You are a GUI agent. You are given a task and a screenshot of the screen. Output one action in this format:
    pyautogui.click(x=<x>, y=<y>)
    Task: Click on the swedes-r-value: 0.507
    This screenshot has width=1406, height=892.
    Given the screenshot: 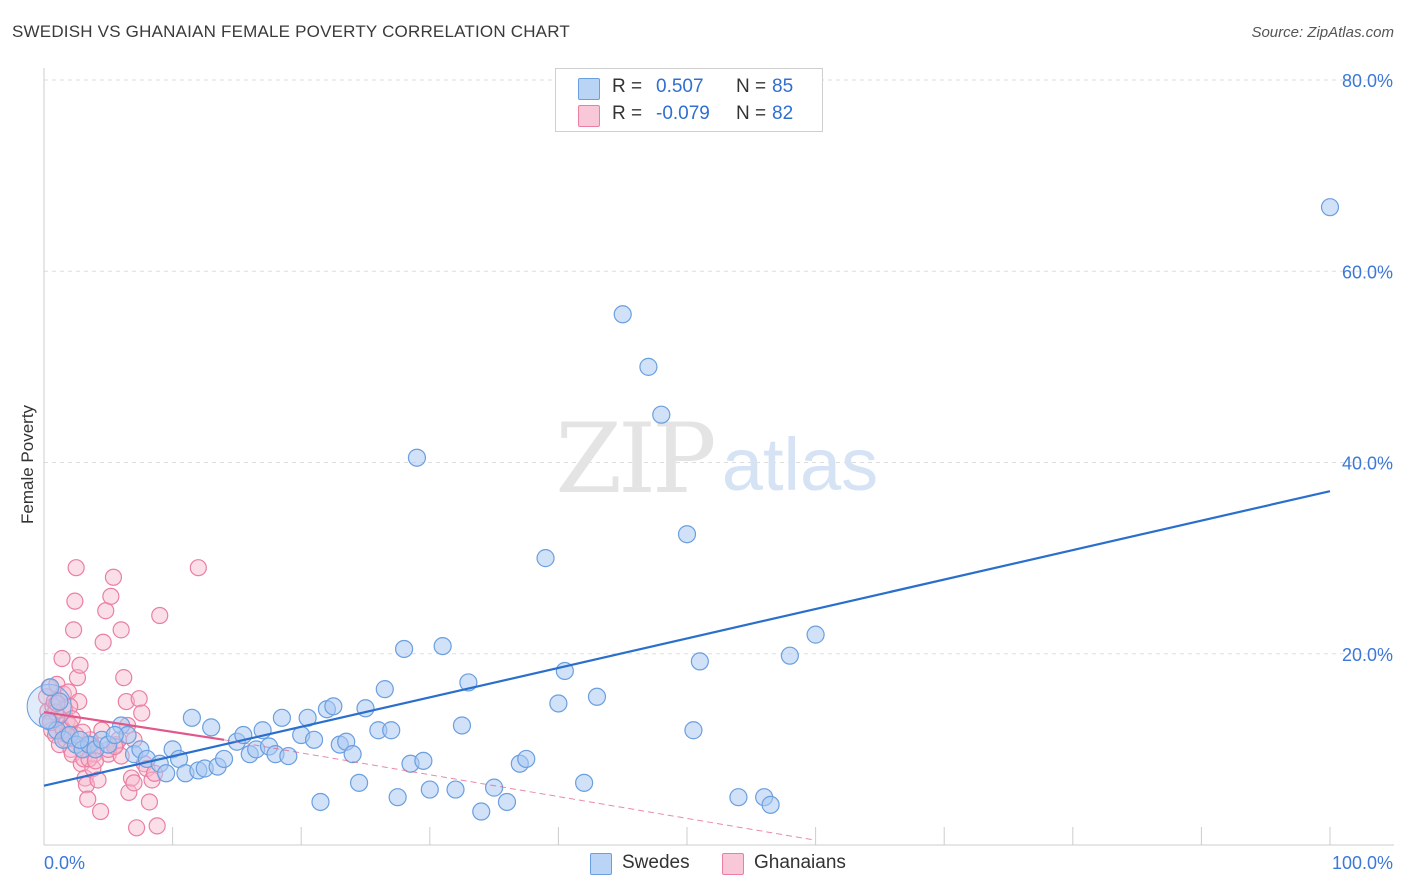 What is the action you would take?
    pyautogui.click(x=680, y=86)
    